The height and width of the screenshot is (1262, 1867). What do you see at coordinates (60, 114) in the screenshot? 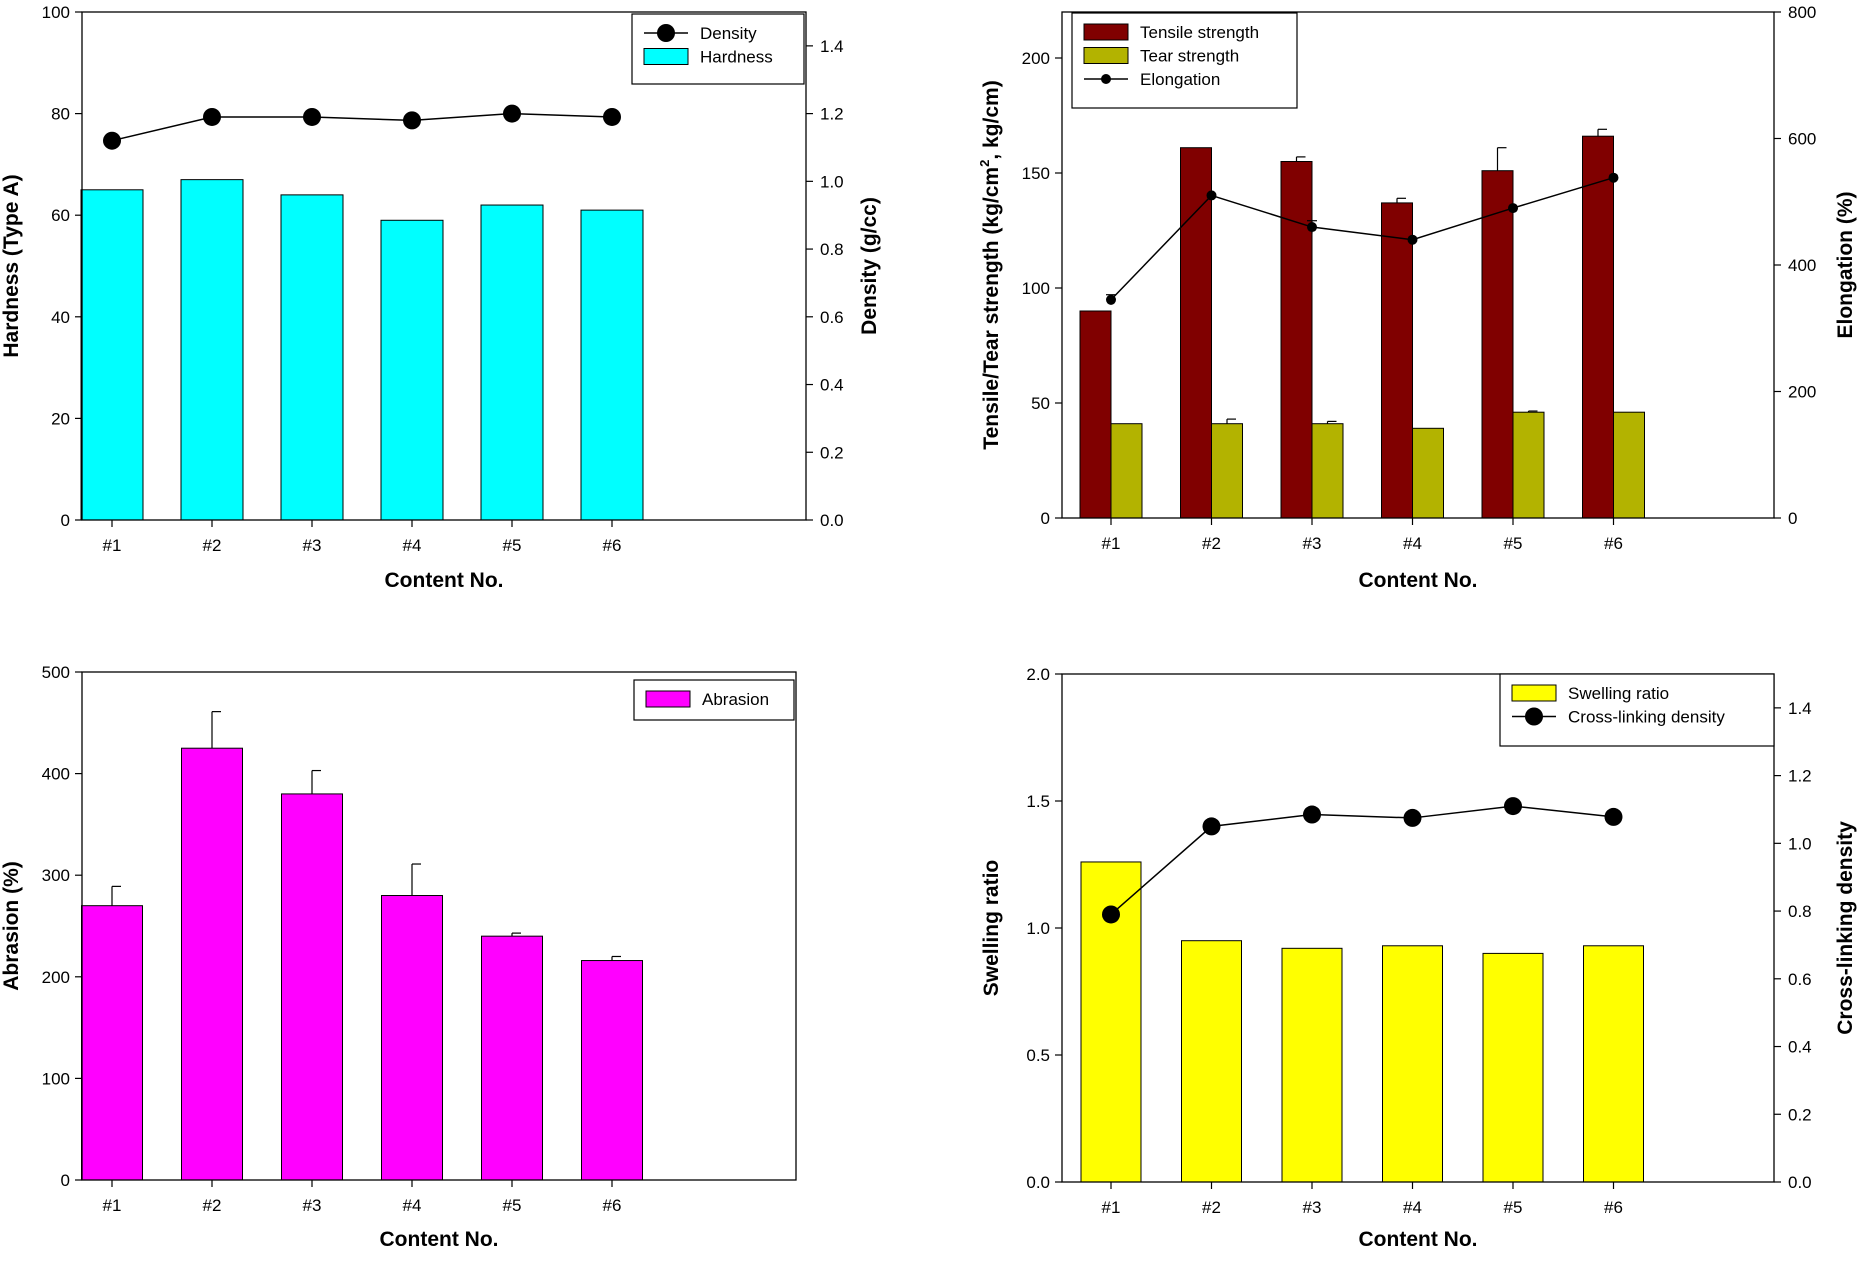
I see `y-tick-label: 80` at bounding box center [60, 114].